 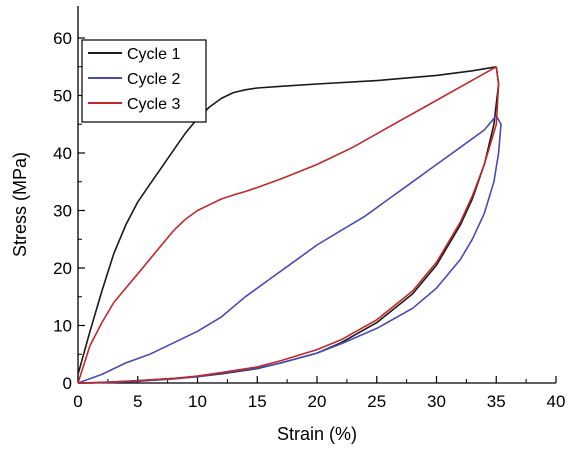 I want to click on x-tick-label: 40, so click(x=556, y=401).